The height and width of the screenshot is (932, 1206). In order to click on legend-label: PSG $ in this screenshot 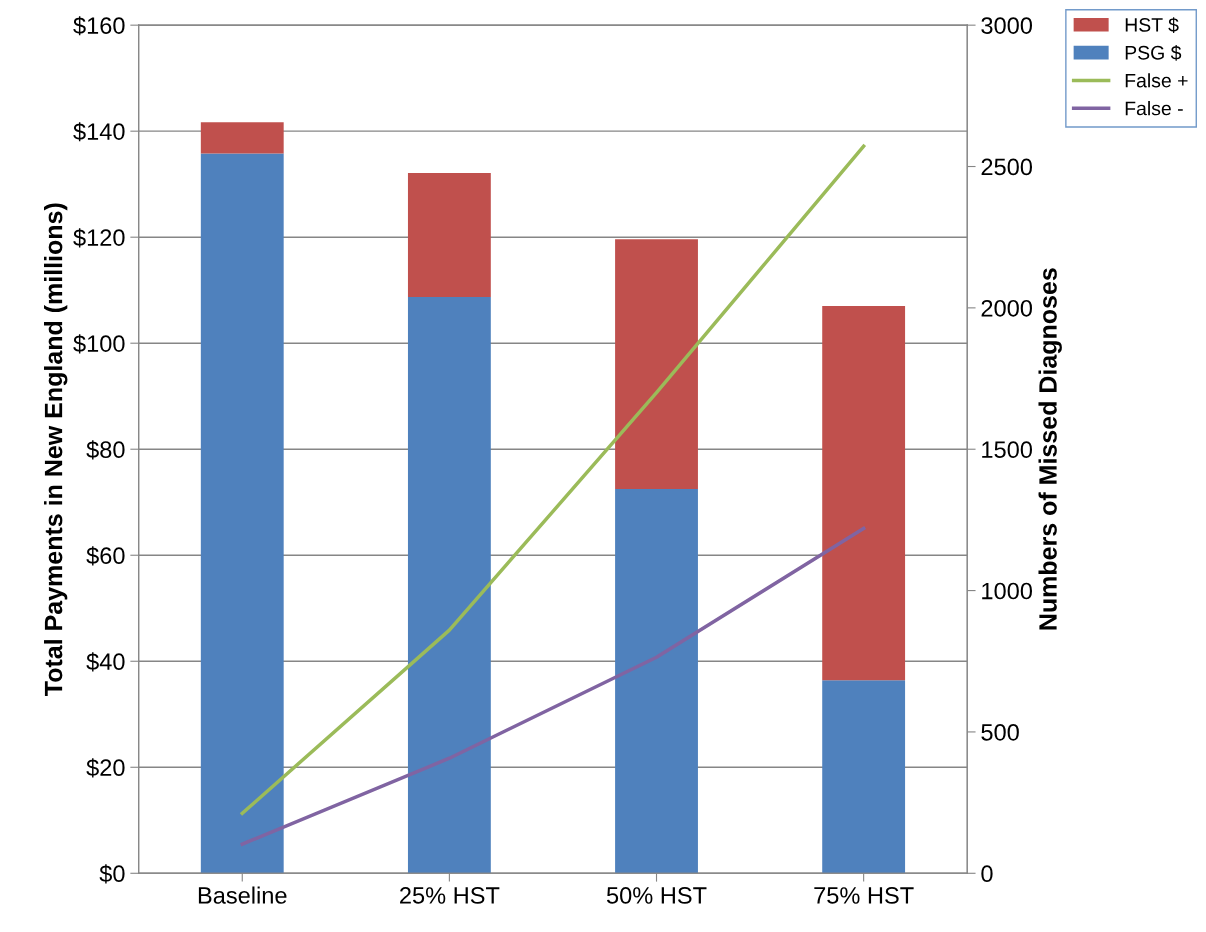, I will do `click(1153, 53)`.